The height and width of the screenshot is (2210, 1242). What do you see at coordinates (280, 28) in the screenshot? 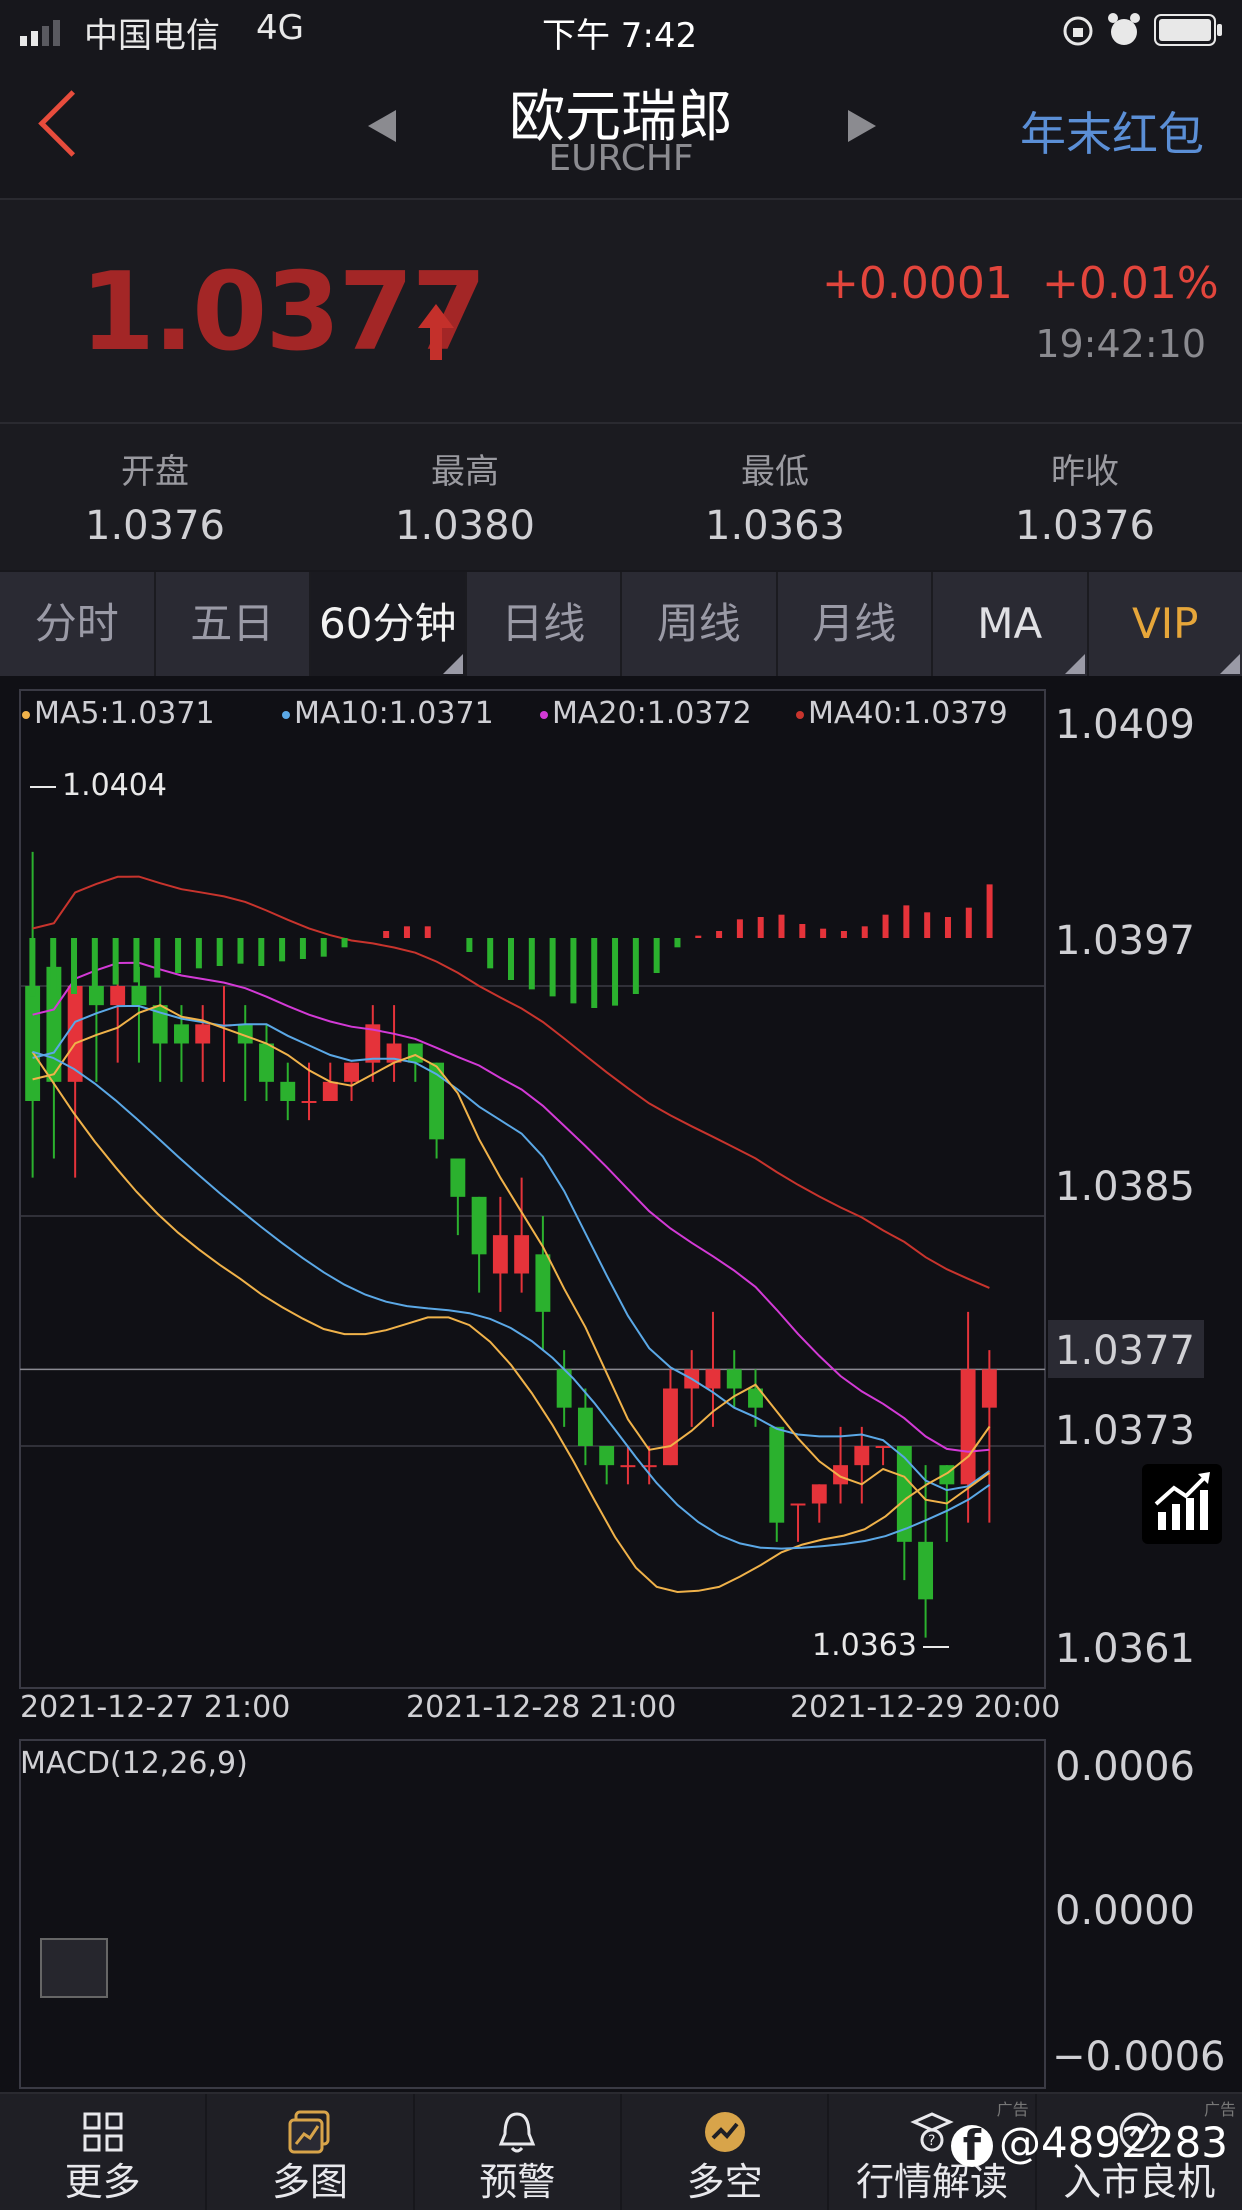
I see `network-label: 4G` at bounding box center [280, 28].